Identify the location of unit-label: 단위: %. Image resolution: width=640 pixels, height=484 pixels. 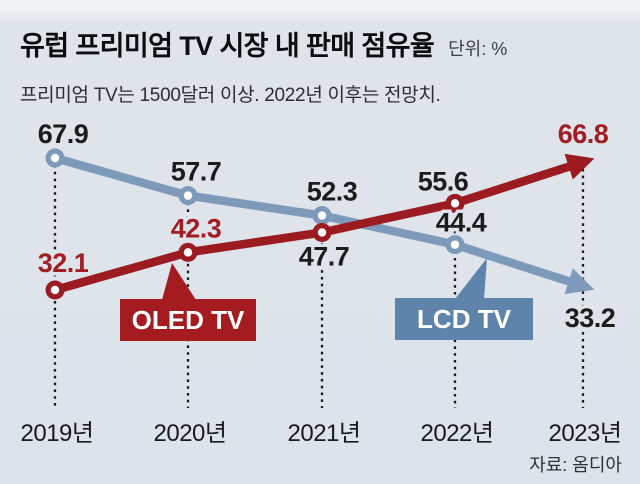
(478, 49).